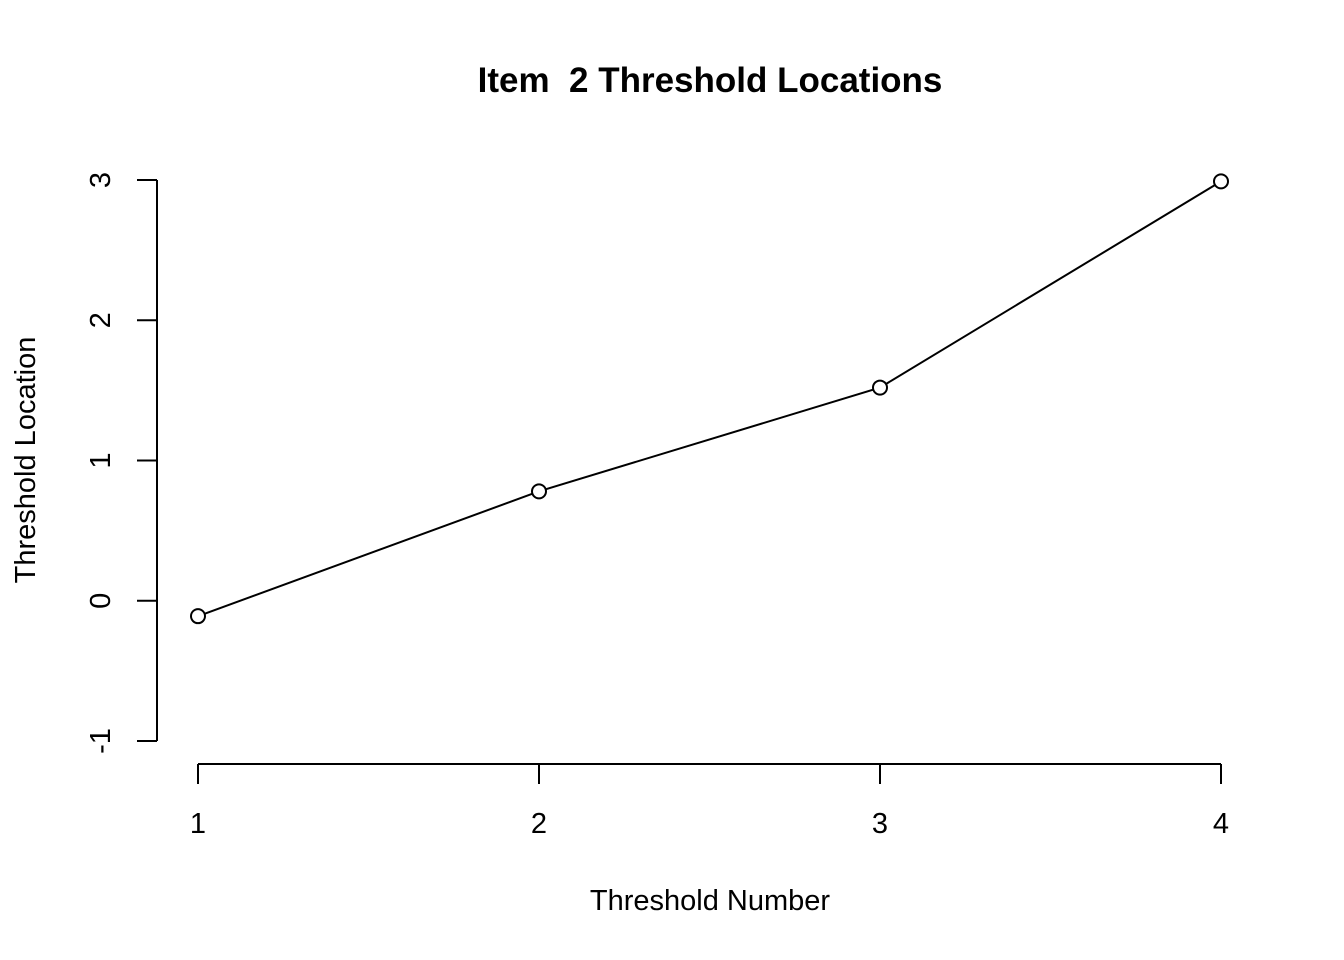 Image resolution: width=1344 pixels, height=960 pixels. What do you see at coordinates (101, 320) in the screenshot?
I see `y-tick-label: 2` at bounding box center [101, 320].